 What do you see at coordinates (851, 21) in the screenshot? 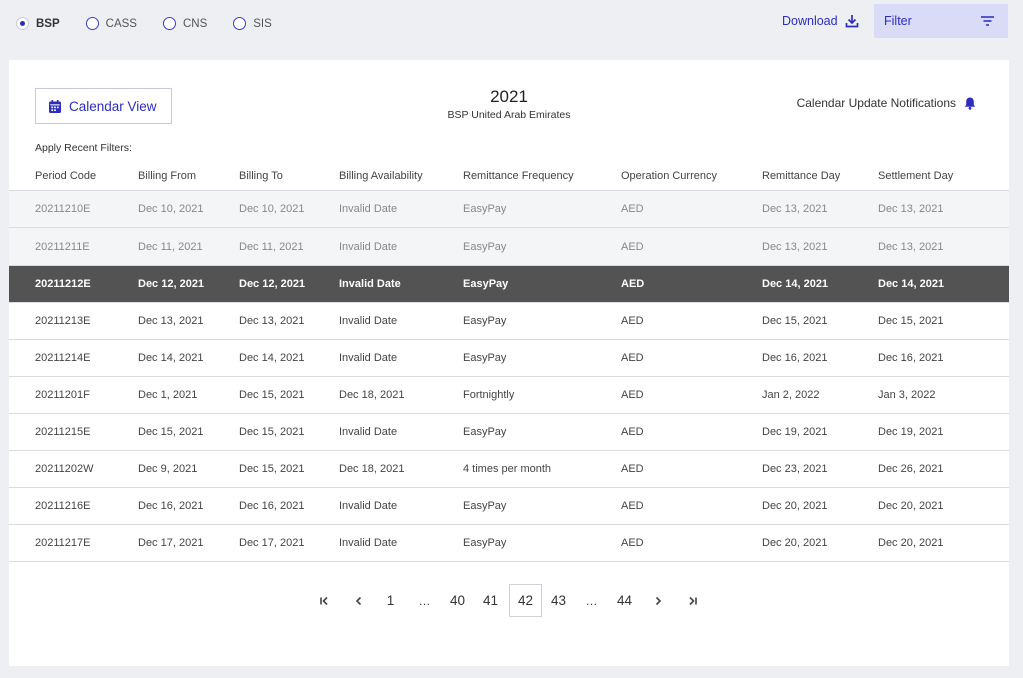
I see `download-icon` at bounding box center [851, 21].